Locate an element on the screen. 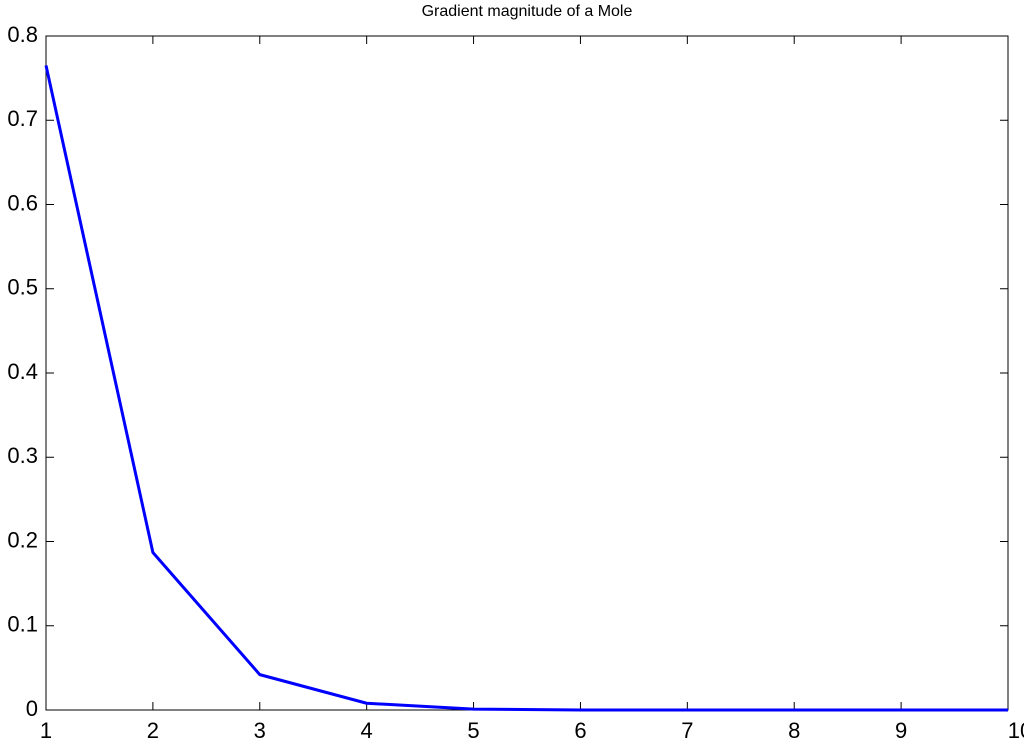 Image resolution: width=1024 pixels, height=750 pixels. y-tick-label: 0.4 is located at coordinates (22, 371).